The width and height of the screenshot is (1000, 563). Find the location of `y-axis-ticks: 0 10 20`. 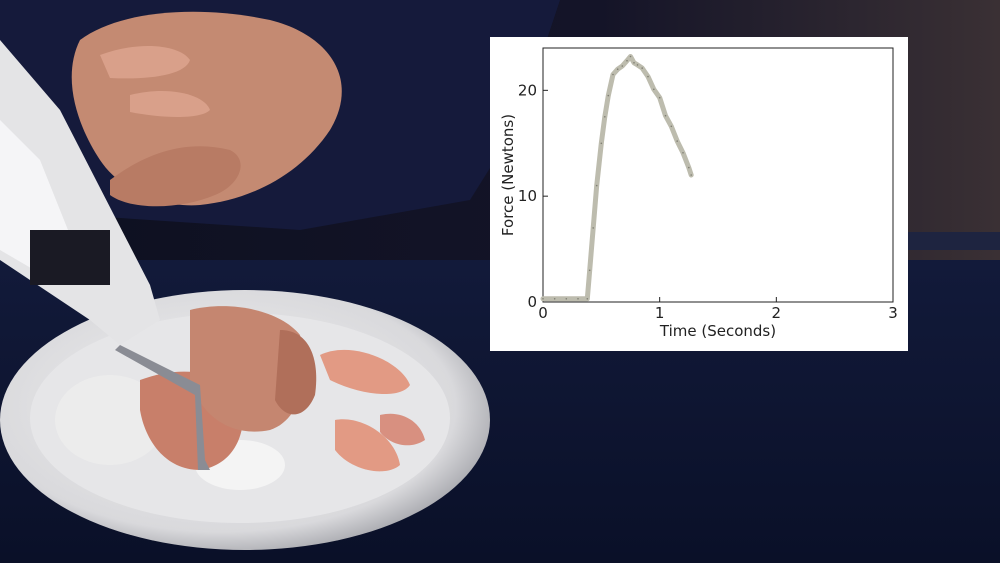

y-axis-ticks: 0 10 20 is located at coordinates (533, 196).